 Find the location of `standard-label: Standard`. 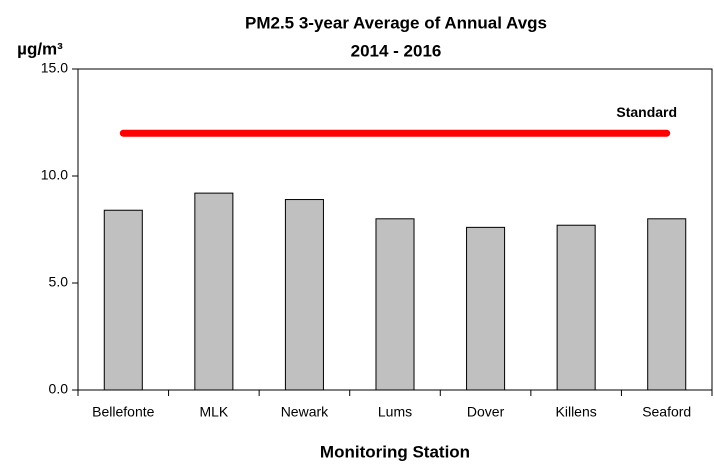

standard-label: Standard is located at coordinates (646, 112).